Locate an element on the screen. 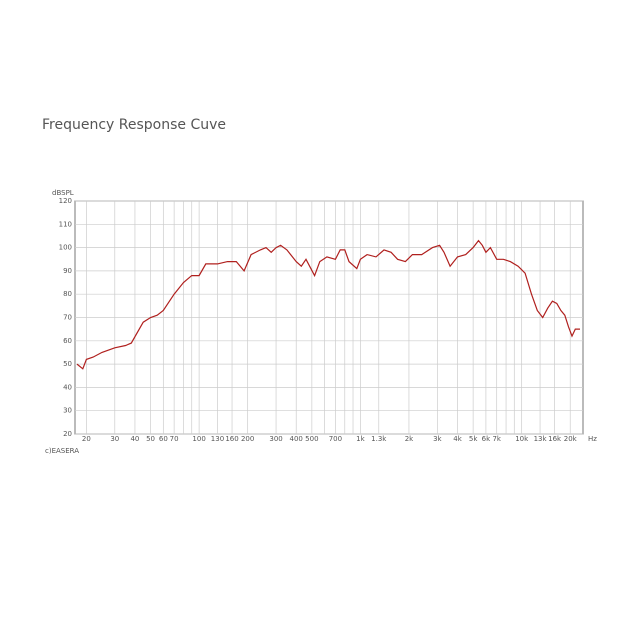 This screenshot has width=625, height=629. x-tick-label: 7k is located at coordinates (496, 439).